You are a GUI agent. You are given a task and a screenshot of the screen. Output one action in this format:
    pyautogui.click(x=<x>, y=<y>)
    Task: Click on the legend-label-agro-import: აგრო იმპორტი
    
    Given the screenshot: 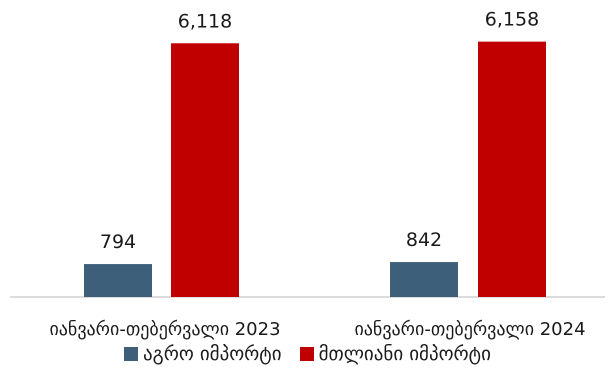 What is the action you would take?
    pyautogui.click(x=212, y=354)
    